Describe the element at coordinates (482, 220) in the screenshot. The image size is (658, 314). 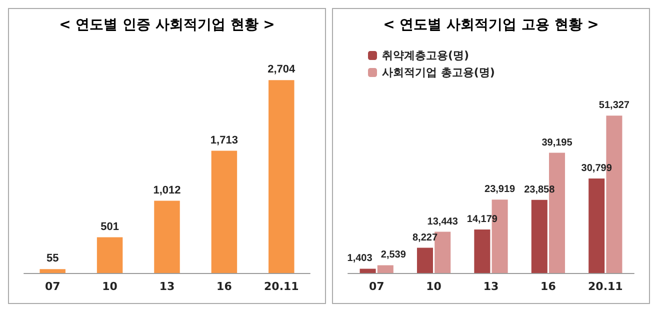
I see `data-label: 14,179` at that location.